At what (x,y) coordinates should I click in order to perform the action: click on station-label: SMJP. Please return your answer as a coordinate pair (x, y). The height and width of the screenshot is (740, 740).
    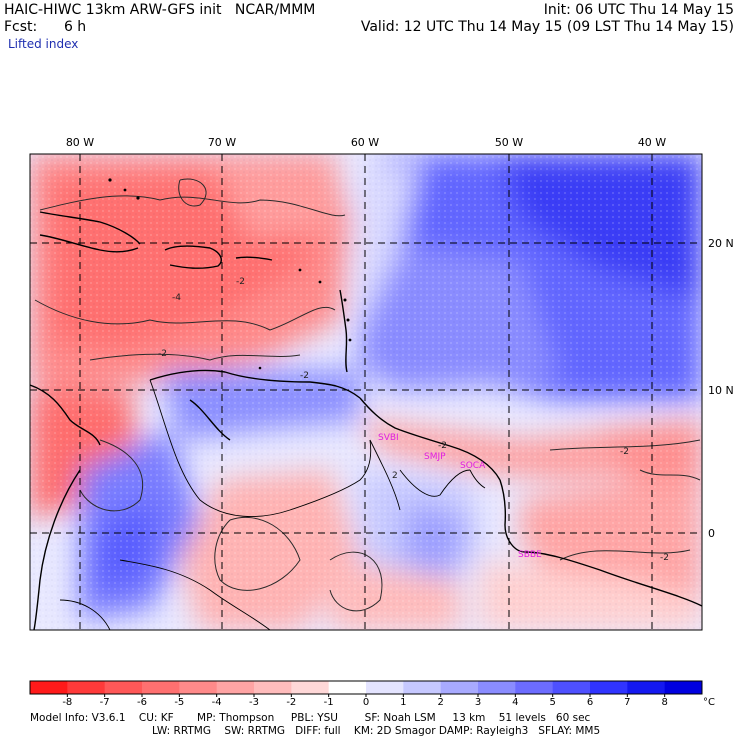
    Looking at the image, I should click on (435, 457).